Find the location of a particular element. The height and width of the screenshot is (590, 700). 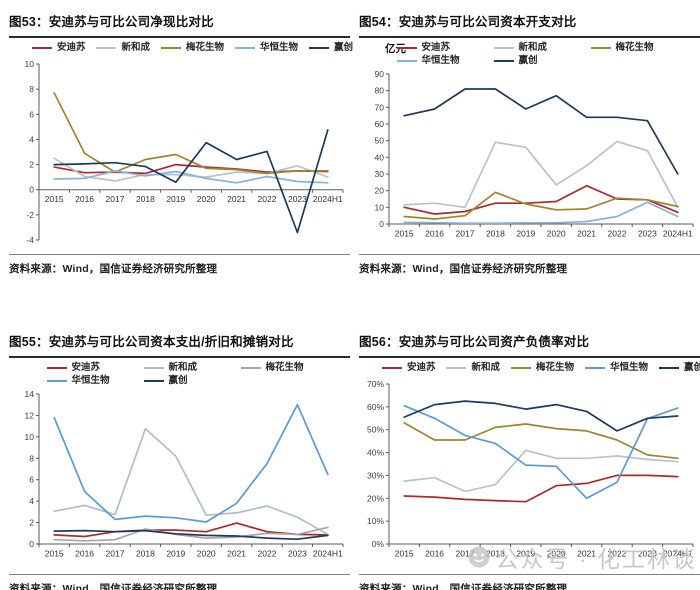

fig55-legend: 安迪苏 新和成 梅花生物 华恒生物 赢创 is located at coordinates (192, 374).